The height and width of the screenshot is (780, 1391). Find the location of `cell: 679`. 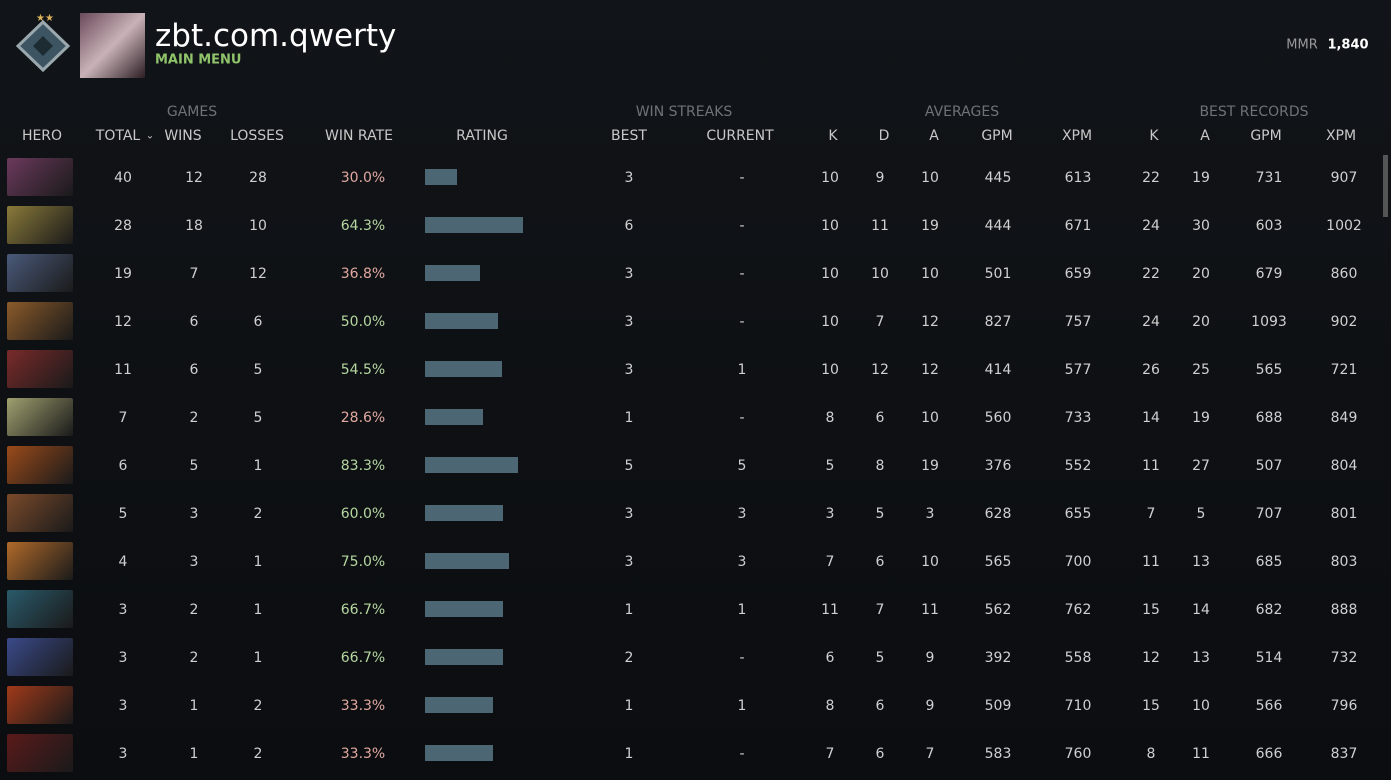

cell: 679 is located at coordinates (1269, 274).